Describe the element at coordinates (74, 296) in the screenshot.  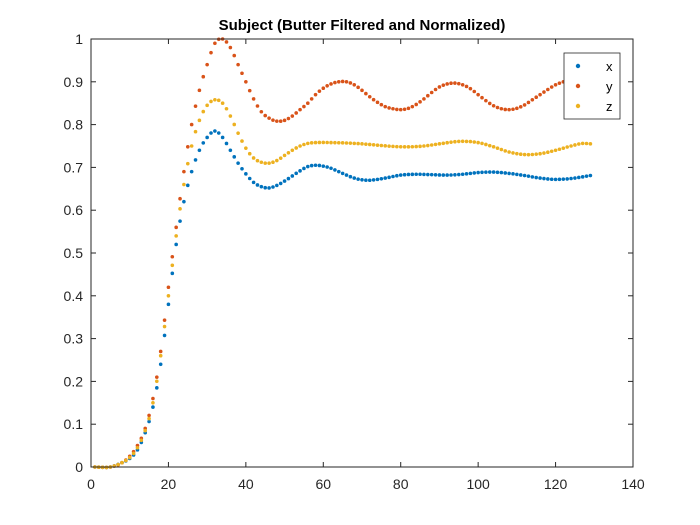
I see `y-tick-label: 0.4` at that location.